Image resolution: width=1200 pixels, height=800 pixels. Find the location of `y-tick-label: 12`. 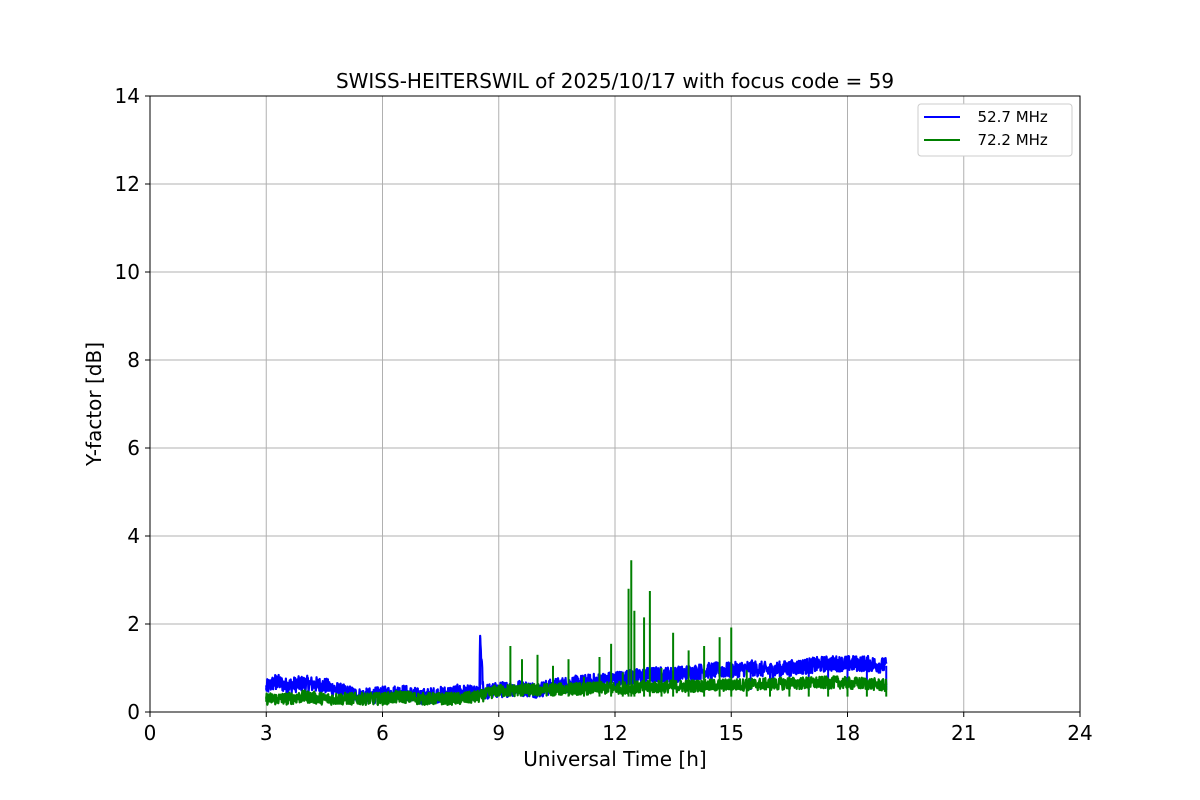

y-tick-label: 12 is located at coordinates (127, 184).